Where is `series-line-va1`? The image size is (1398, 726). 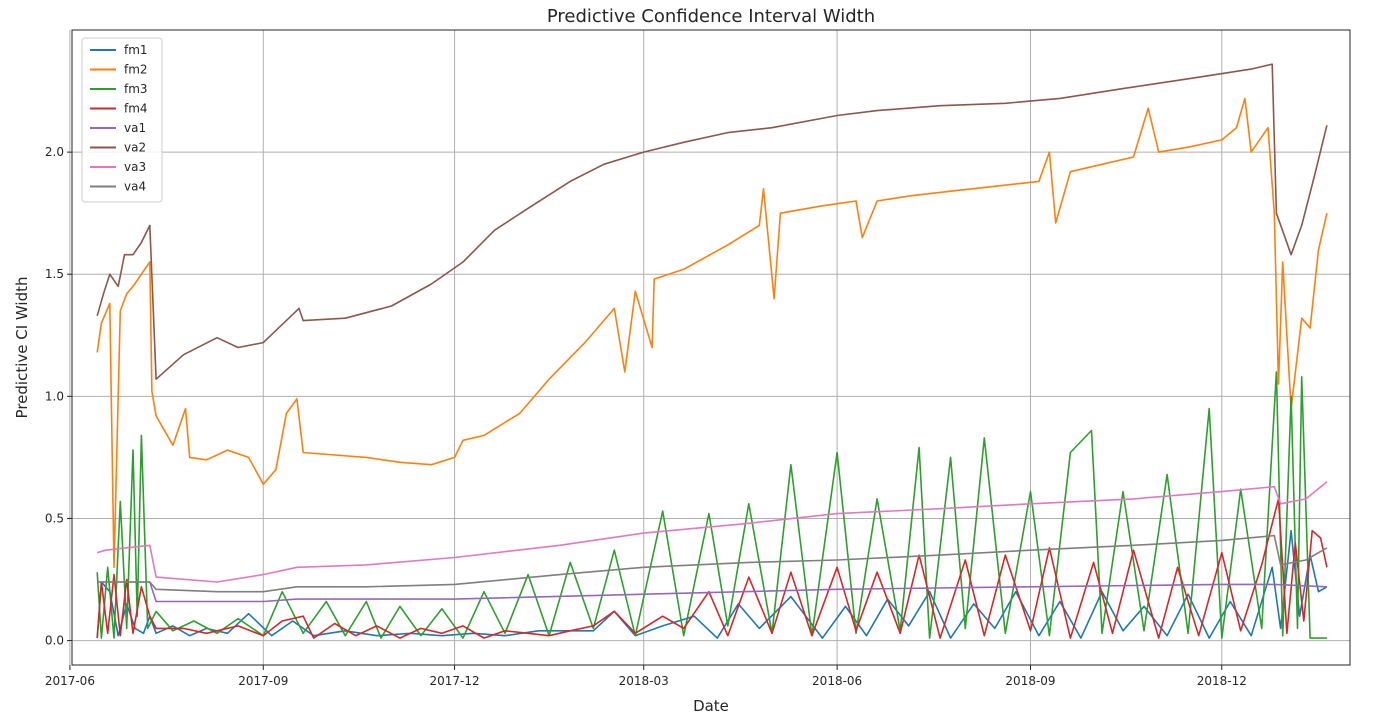 series-line-va1 is located at coordinates (712, 592).